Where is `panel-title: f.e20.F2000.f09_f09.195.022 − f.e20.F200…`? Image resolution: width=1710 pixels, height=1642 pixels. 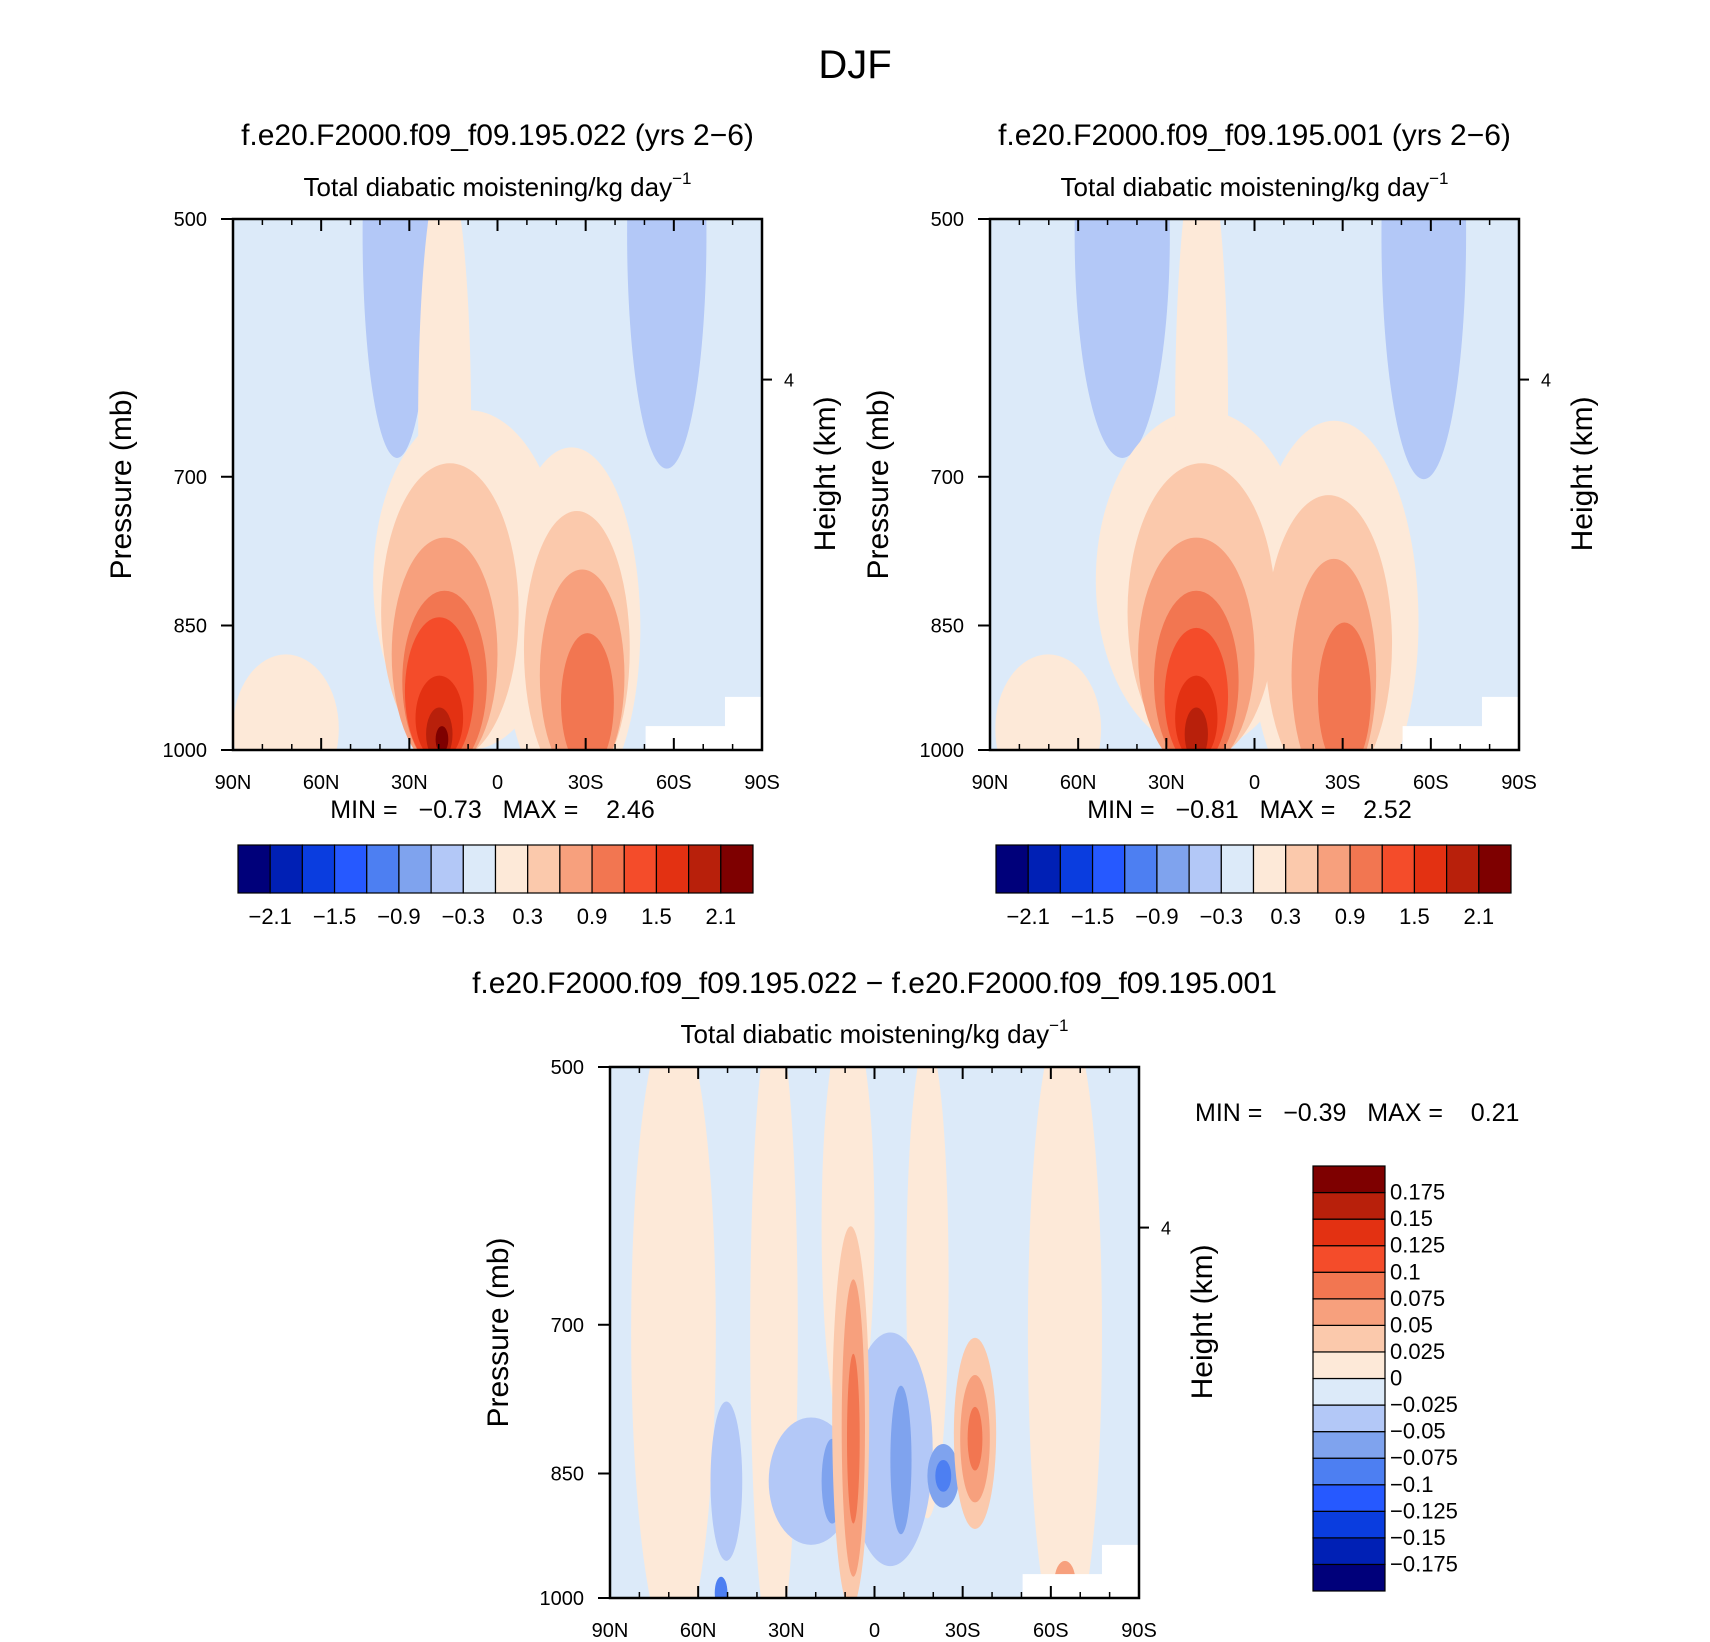 panel-title: f.e20.F2000.f09_f09.195.022 − f.e20.F200… is located at coordinates (874, 983).